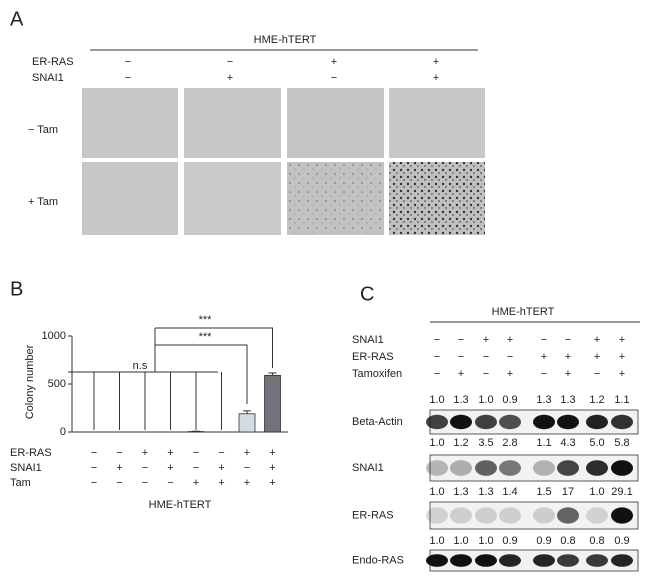 The image size is (650, 579). I want to click on quant-label: 1.5, so click(543, 492).